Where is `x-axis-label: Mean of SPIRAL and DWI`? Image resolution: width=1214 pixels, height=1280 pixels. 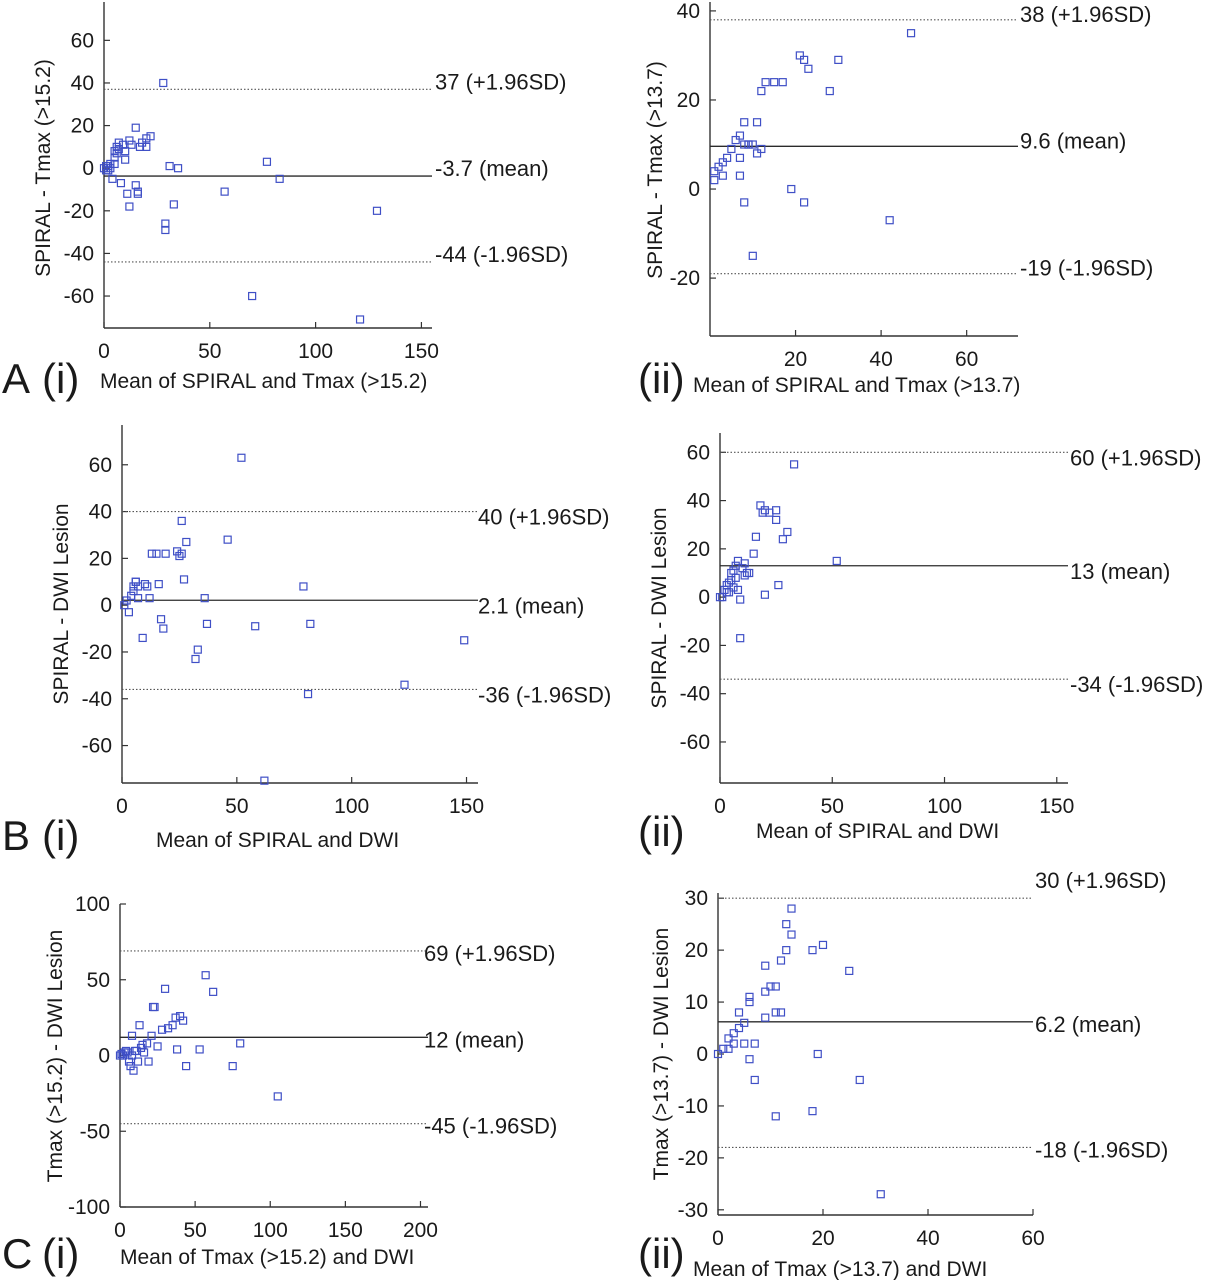
x-axis-label: Mean of SPIRAL and DWI is located at coordinates (877, 831).